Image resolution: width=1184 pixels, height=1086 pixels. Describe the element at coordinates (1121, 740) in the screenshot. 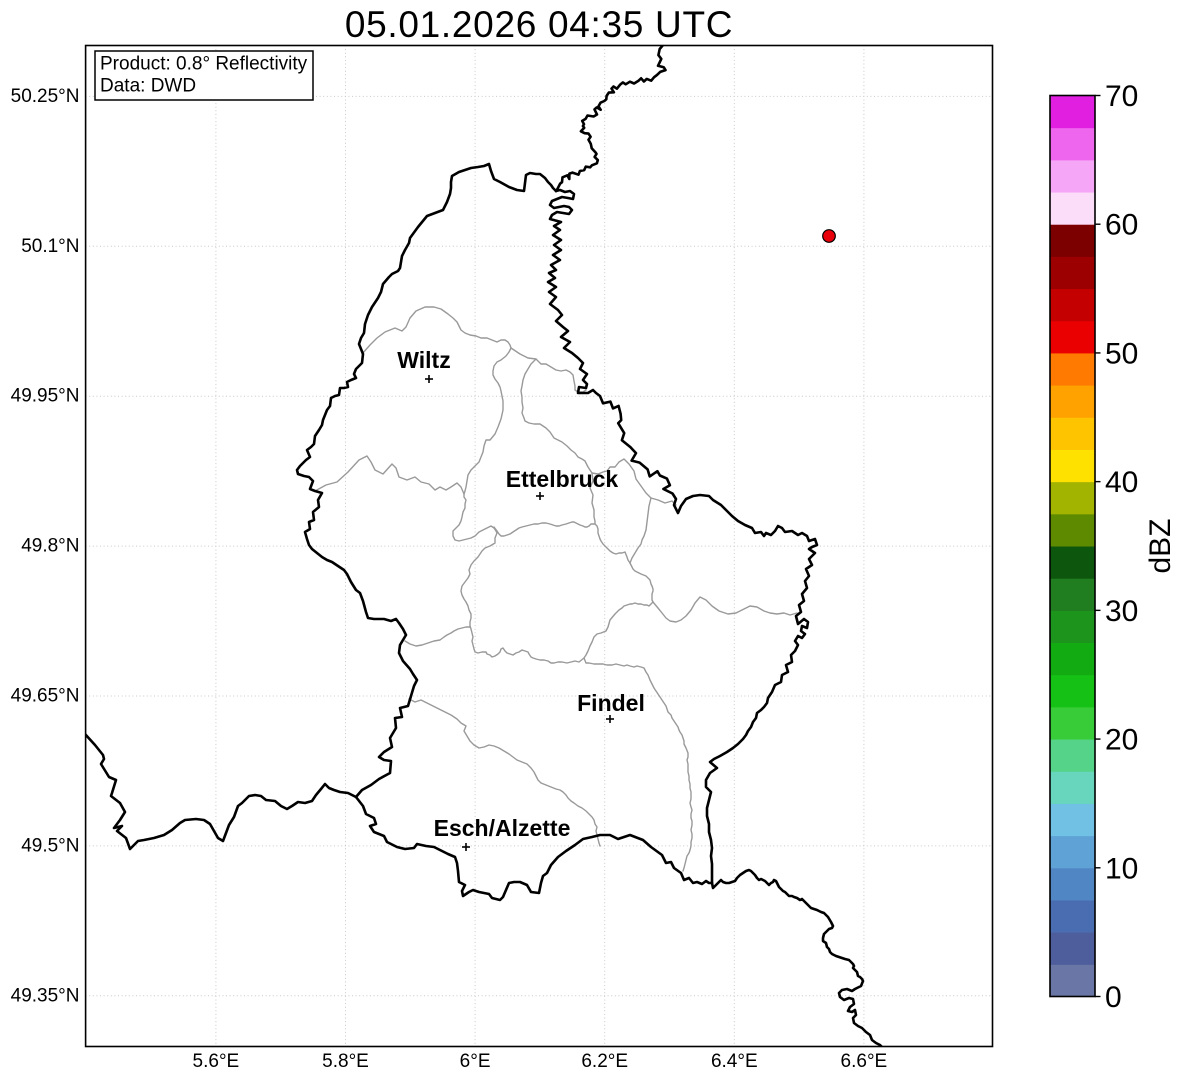

I see `svg-text: 20` at that location.